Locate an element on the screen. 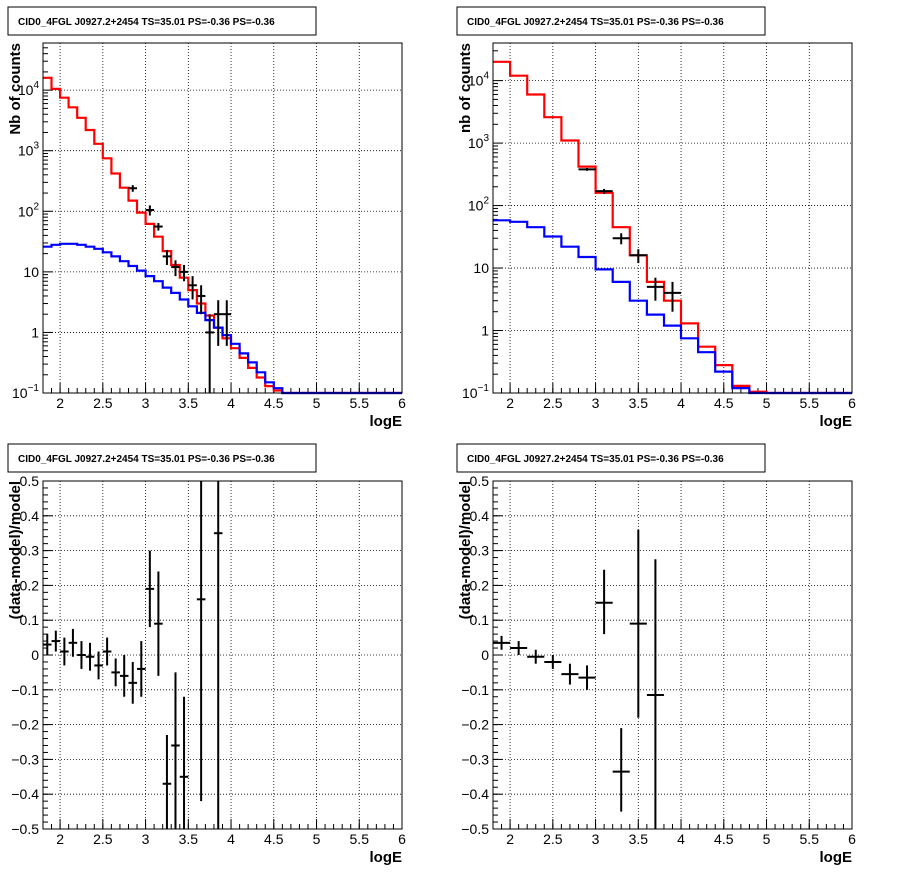 The image size is (898, 875). y-tick-exponent: −1 is located at coordinates (484, 388).